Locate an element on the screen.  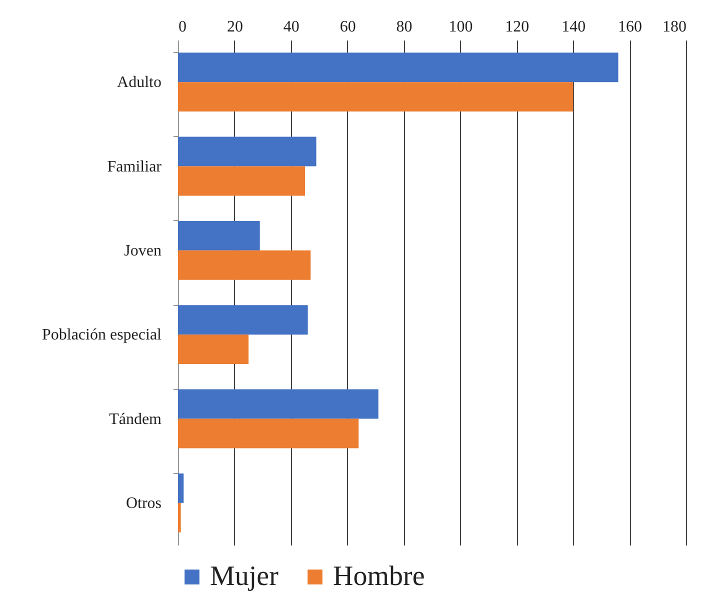
y-tick-label: Familiar is located at coordinates (134, 167).